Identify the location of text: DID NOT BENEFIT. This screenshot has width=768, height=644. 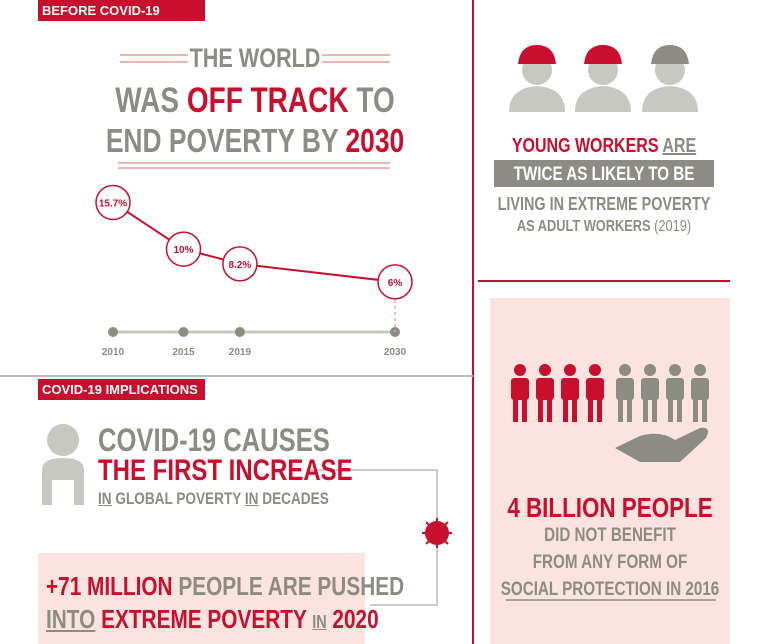
(610, 535).